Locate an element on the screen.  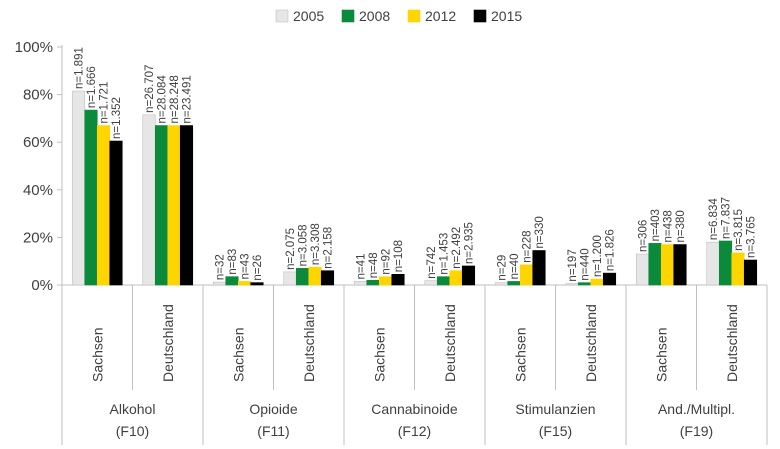
data-label: n=28.084 is located at coordinates (163, 99).